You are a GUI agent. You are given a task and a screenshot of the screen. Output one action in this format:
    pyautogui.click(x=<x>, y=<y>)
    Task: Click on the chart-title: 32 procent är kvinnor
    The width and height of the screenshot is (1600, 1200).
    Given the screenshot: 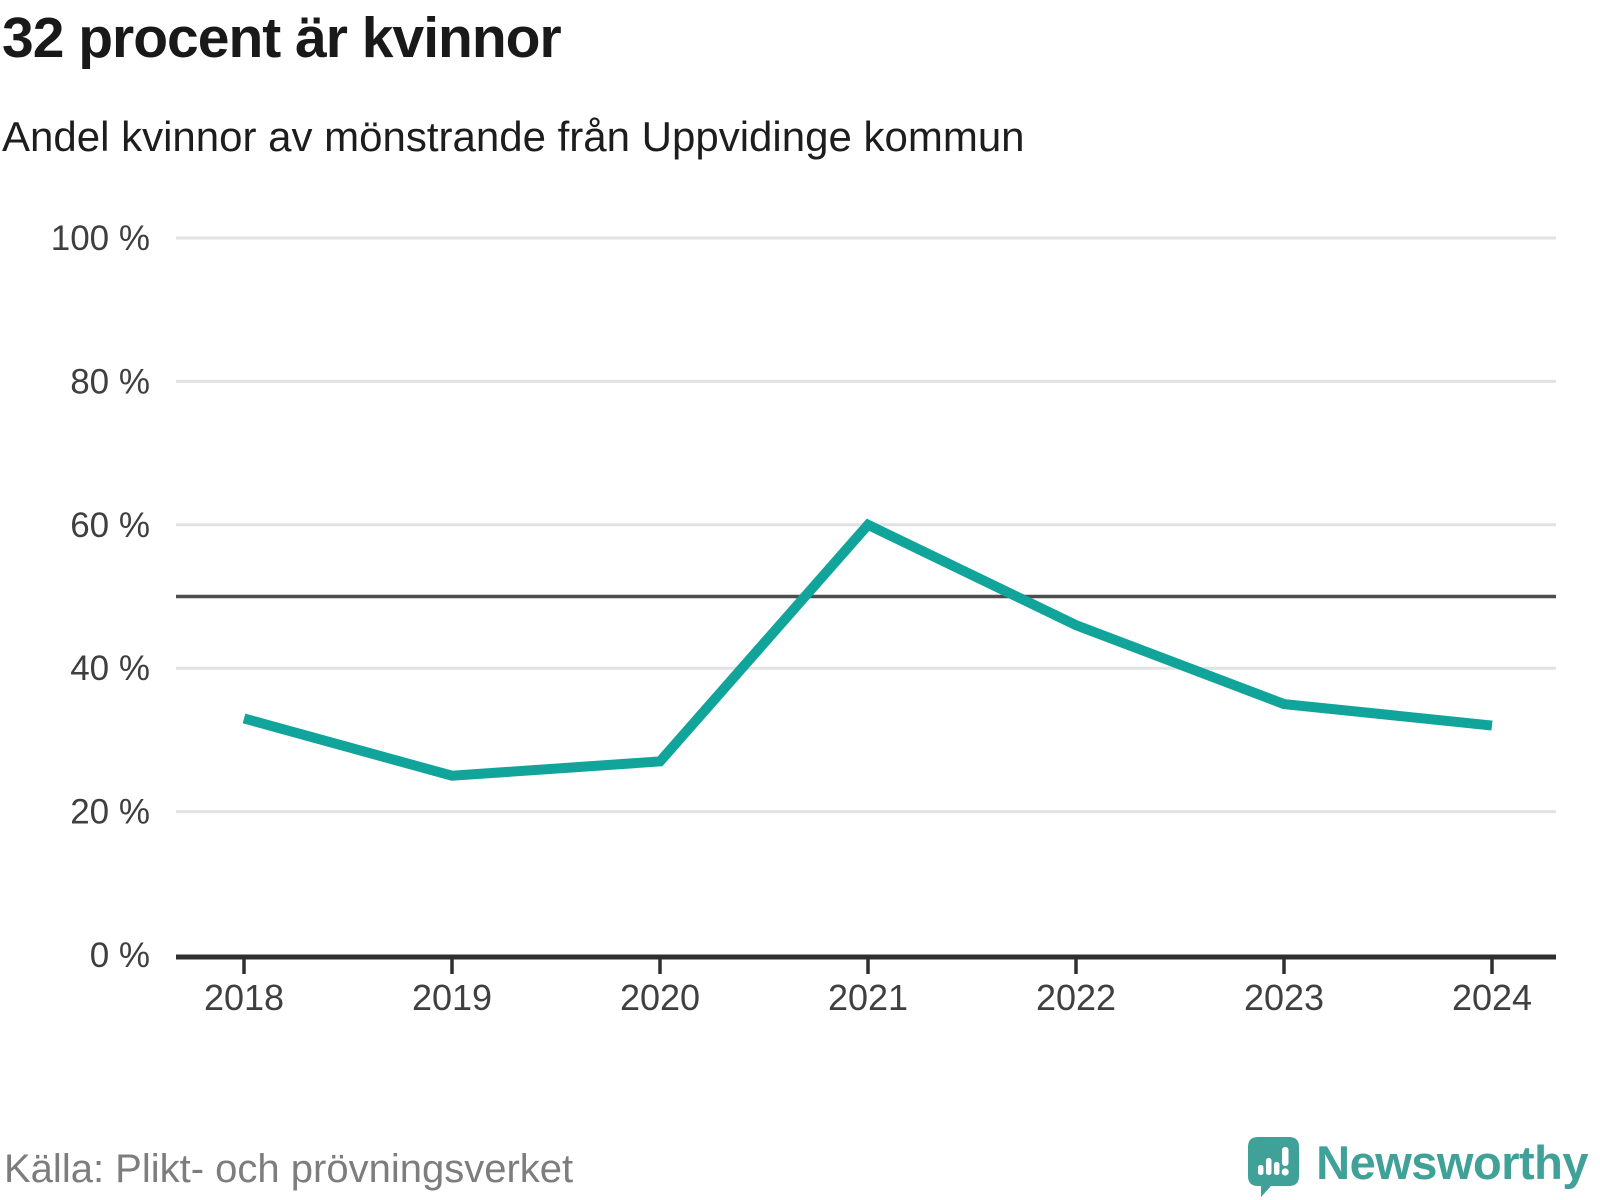 What is the action you would take?
    pyautogui.click(x=282, y=38)
    